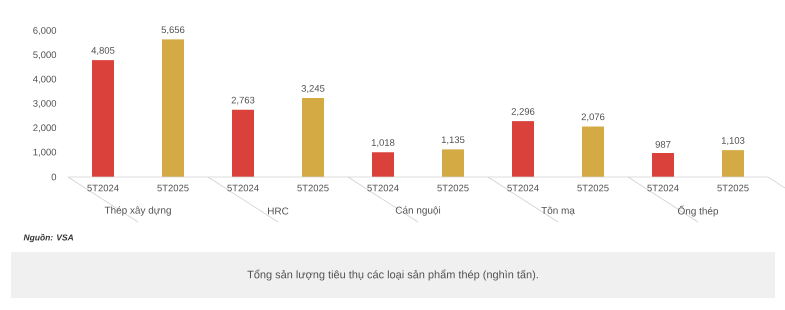 This screenshot has width=785, height=310. I want to click on data-label: 3,245, so click(313, 89).